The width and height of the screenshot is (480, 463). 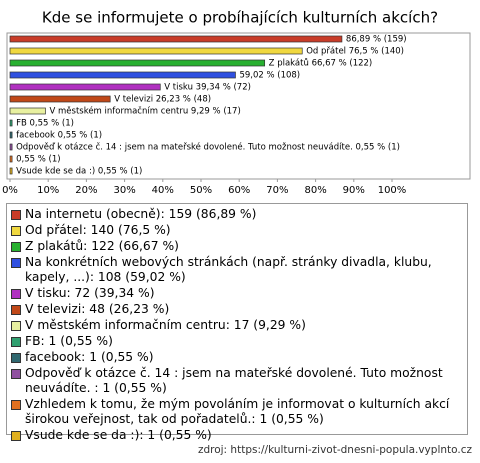 I want to click on value-label: 0,55 % (1), so click(x=38, y=160).